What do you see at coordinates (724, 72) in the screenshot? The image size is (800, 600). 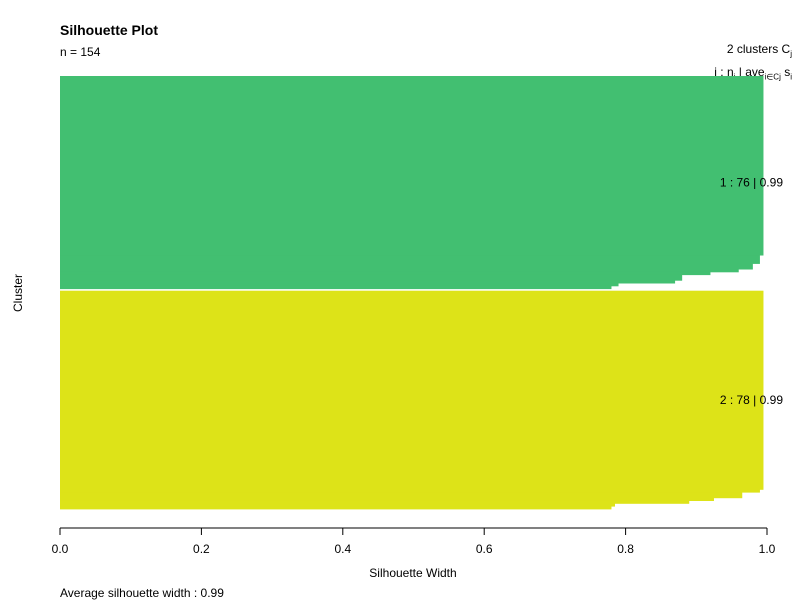 I see `legend-header-line2-a: j : n` at bounding box center [724, 72].